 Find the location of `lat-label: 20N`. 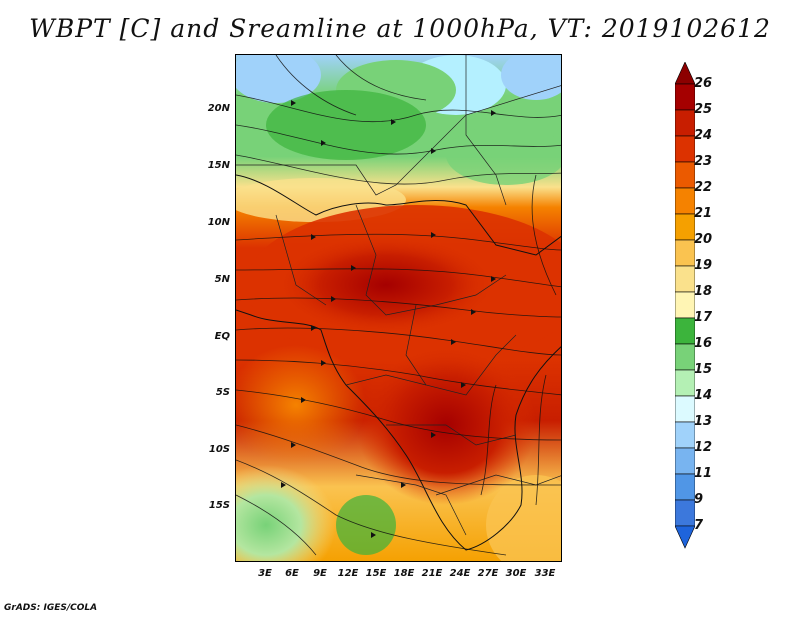

lat-label: 20N is located at coordinates (218, 108).